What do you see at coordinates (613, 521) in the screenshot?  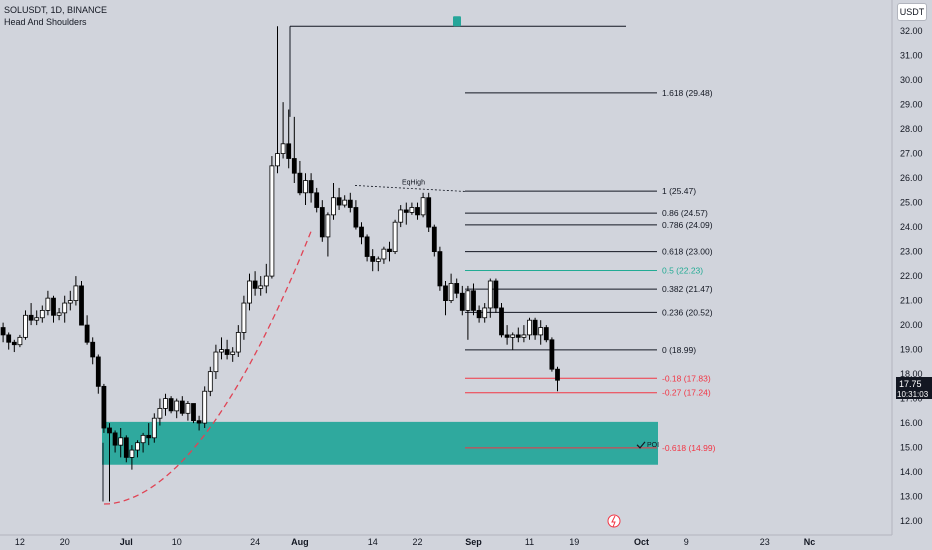 I see `lightning-glyph` at bounding box center [613, 521].